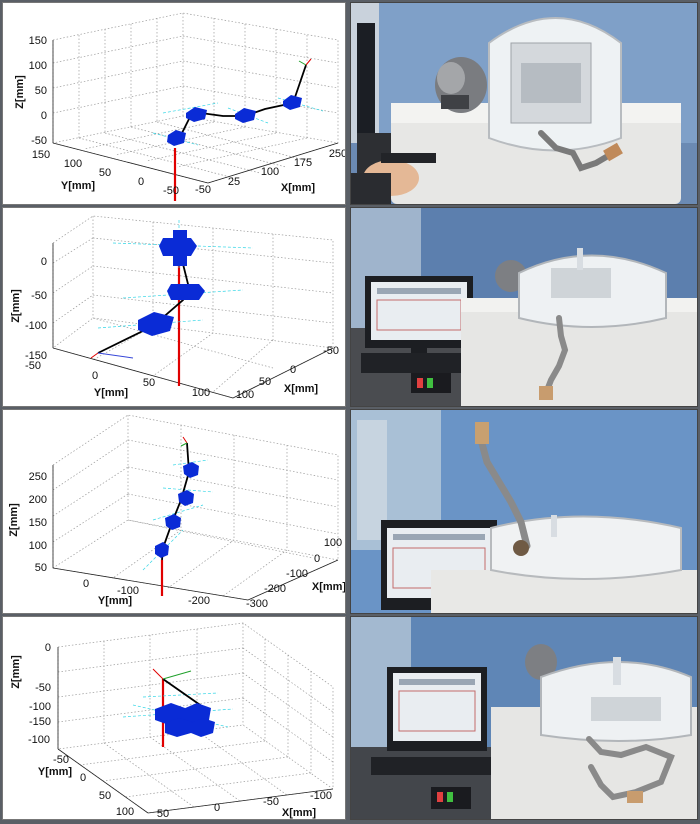 This screenshot has height=824, width=700. Describe the element at coordinates (115, 355) in the screenshot. I see `tip-frame-z` at that location.